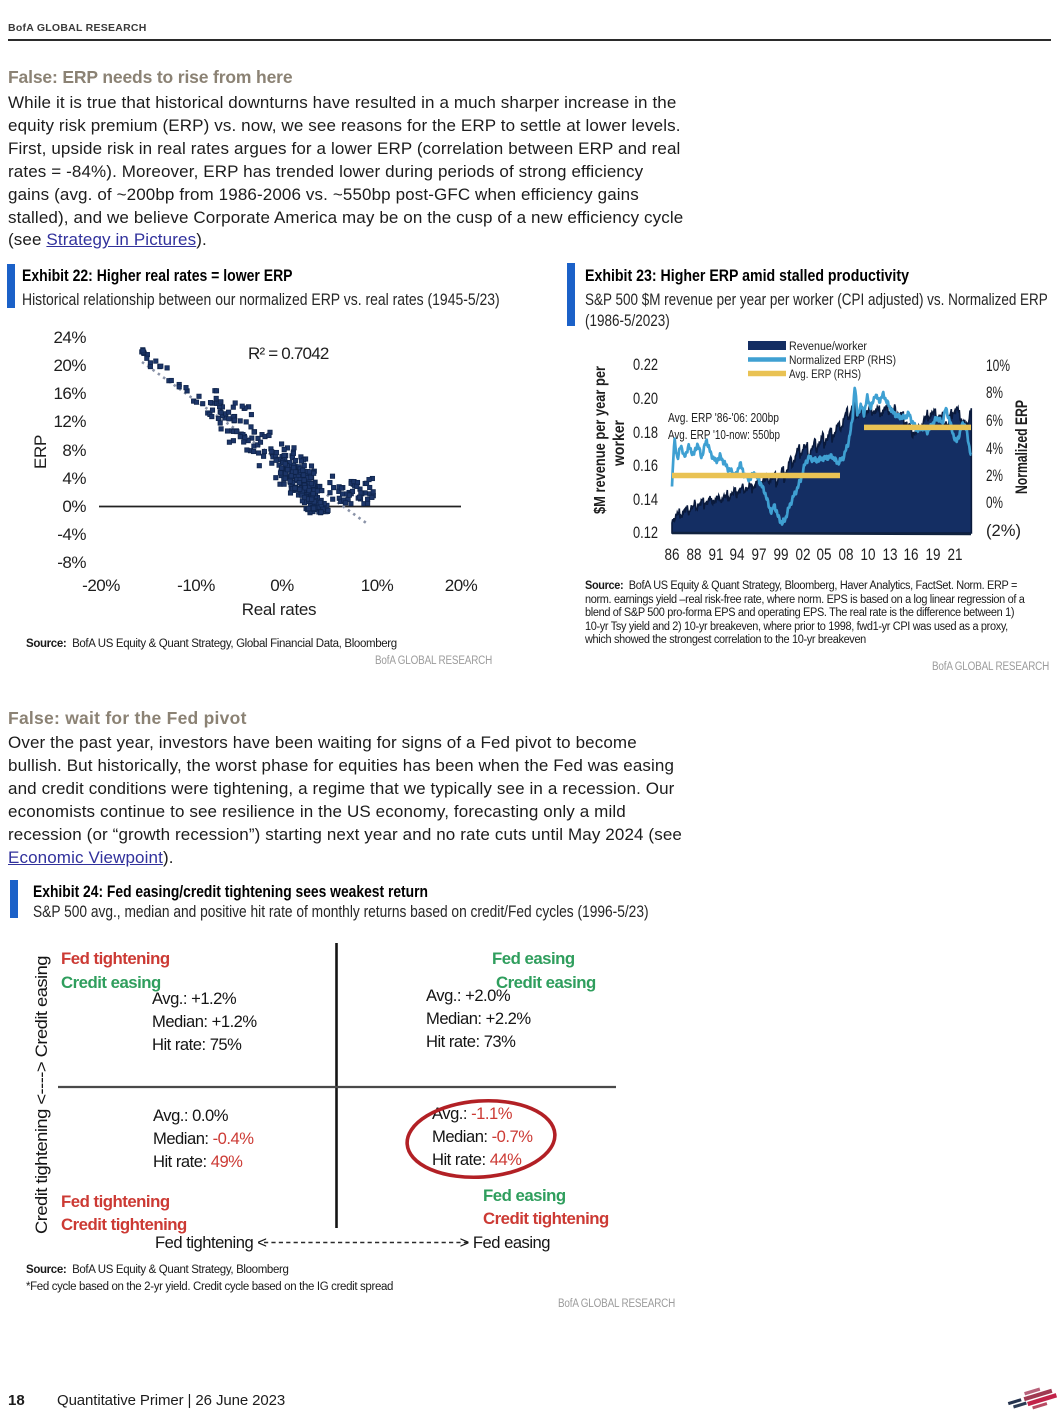 The width and height of the screenshot is (1059, 1414). I want to click on svg-text: 86, so click(672, 555).